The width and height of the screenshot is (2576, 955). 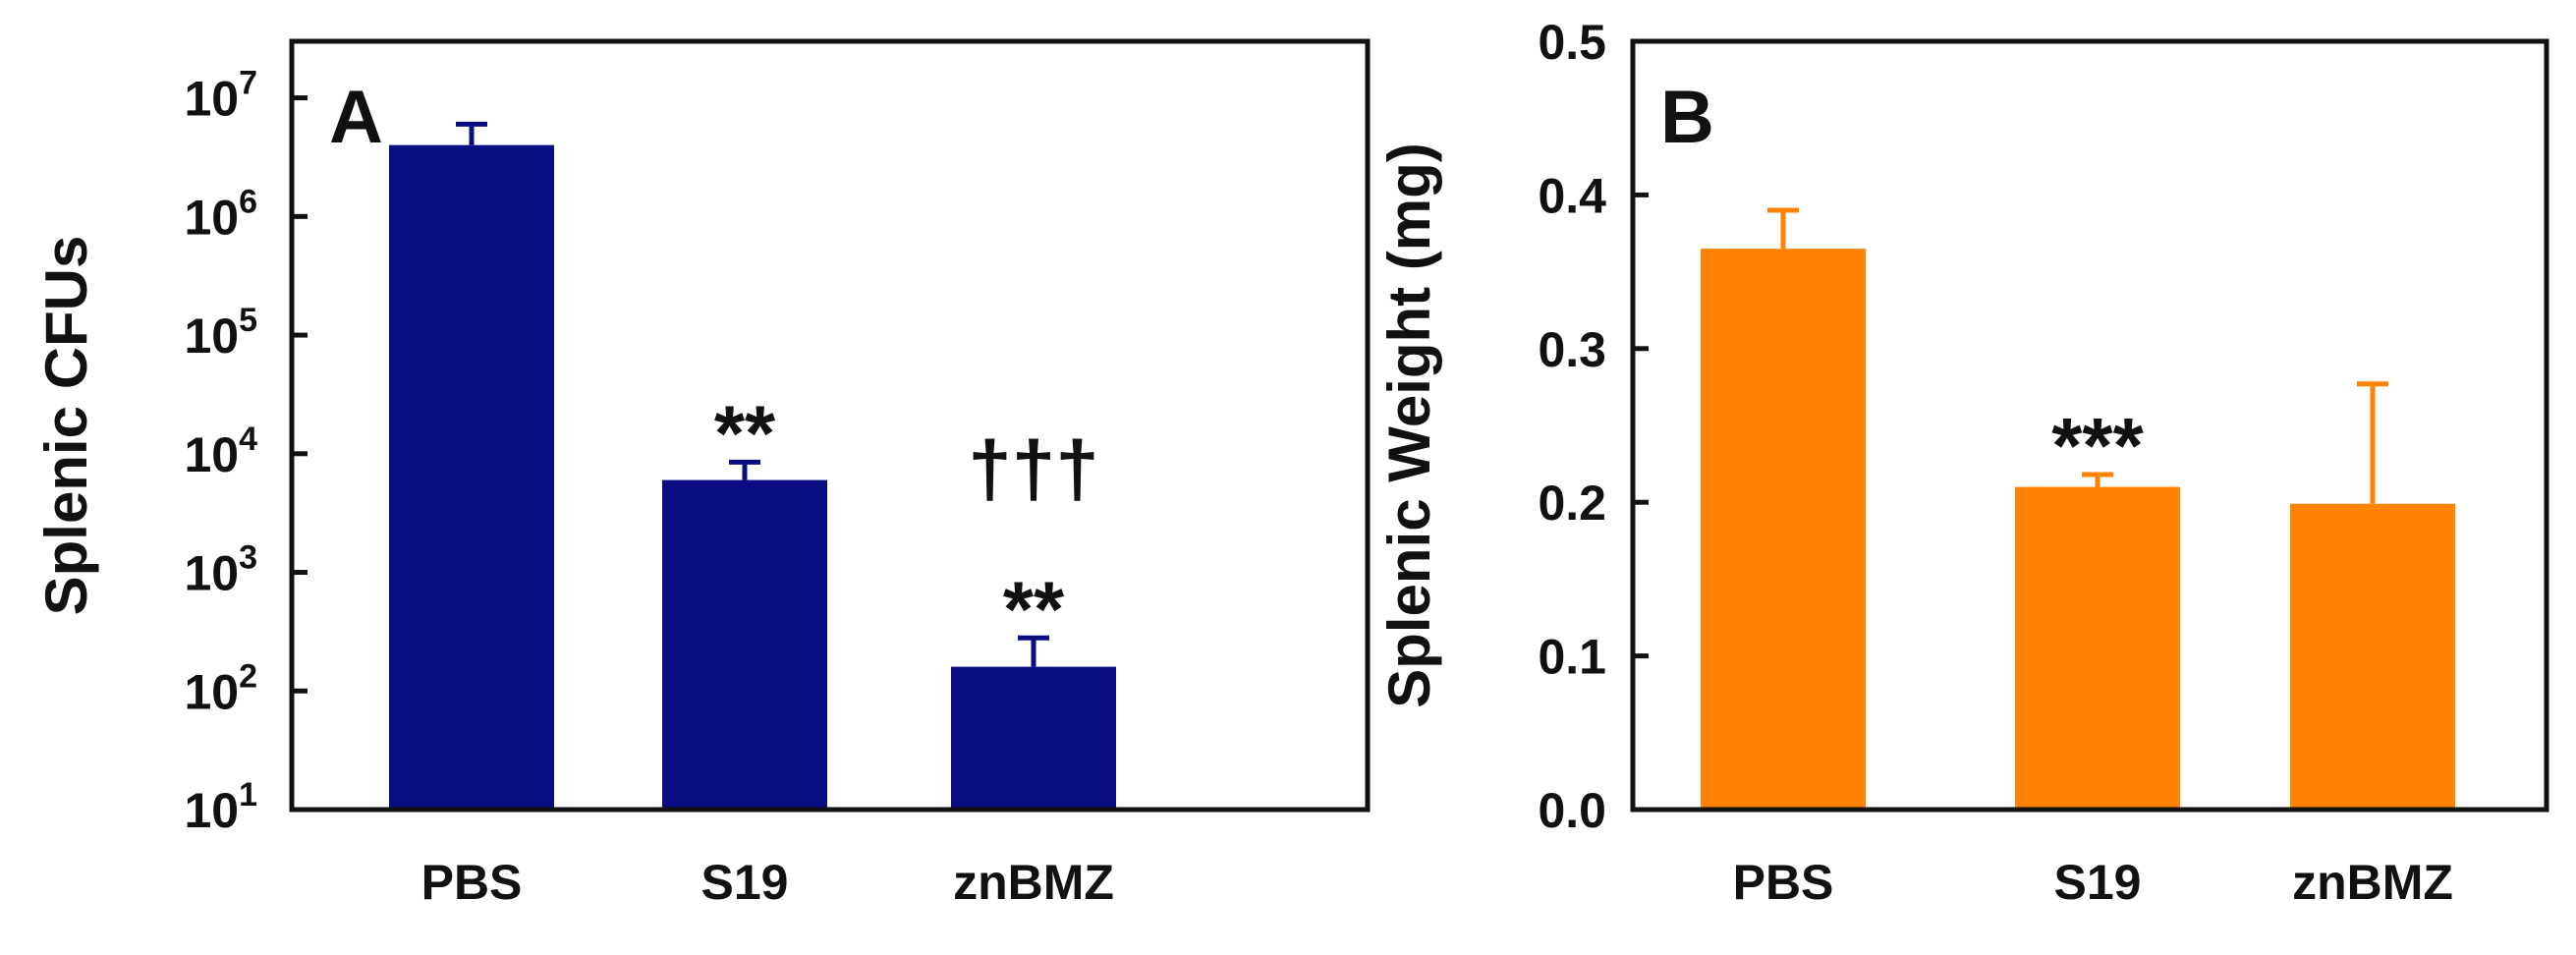 What do you see at coordinates (220, 96) in the screenshot?
I see `y-tick-label: 10⁷` at bounding box center [220, 96].